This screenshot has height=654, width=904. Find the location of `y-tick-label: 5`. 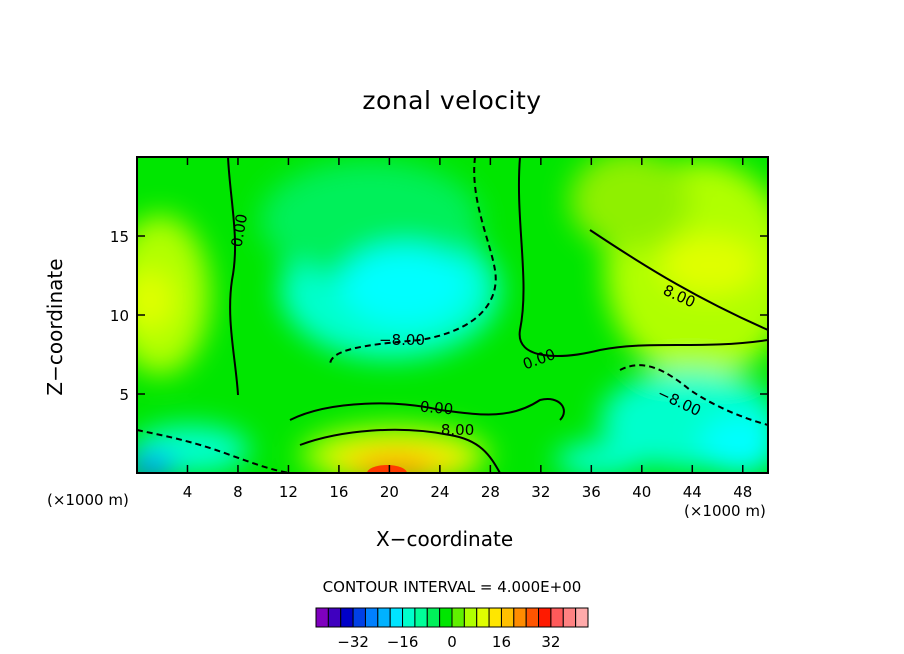

y-tick-label: 5 is located at coordinates (124, 395).